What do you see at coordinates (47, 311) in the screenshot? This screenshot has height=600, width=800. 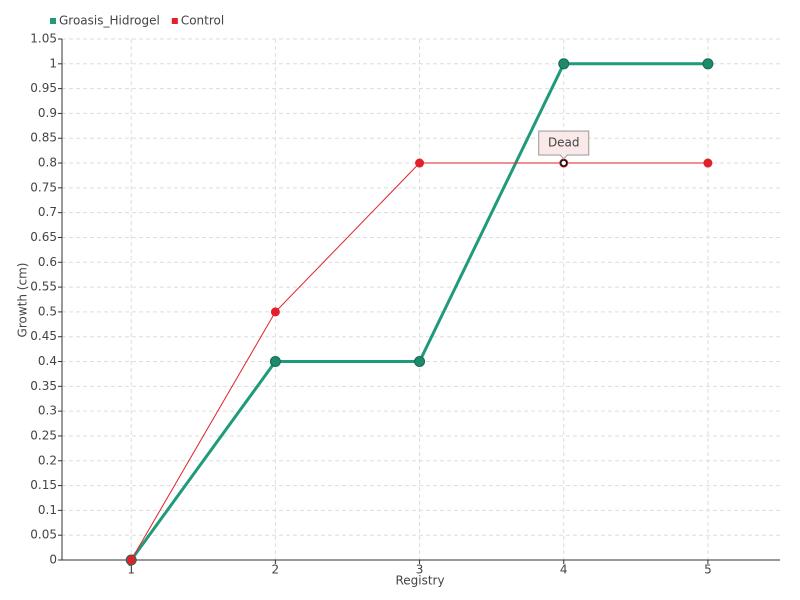 I see `y-tick-label: 0.5` at bounding box center [47, 311].